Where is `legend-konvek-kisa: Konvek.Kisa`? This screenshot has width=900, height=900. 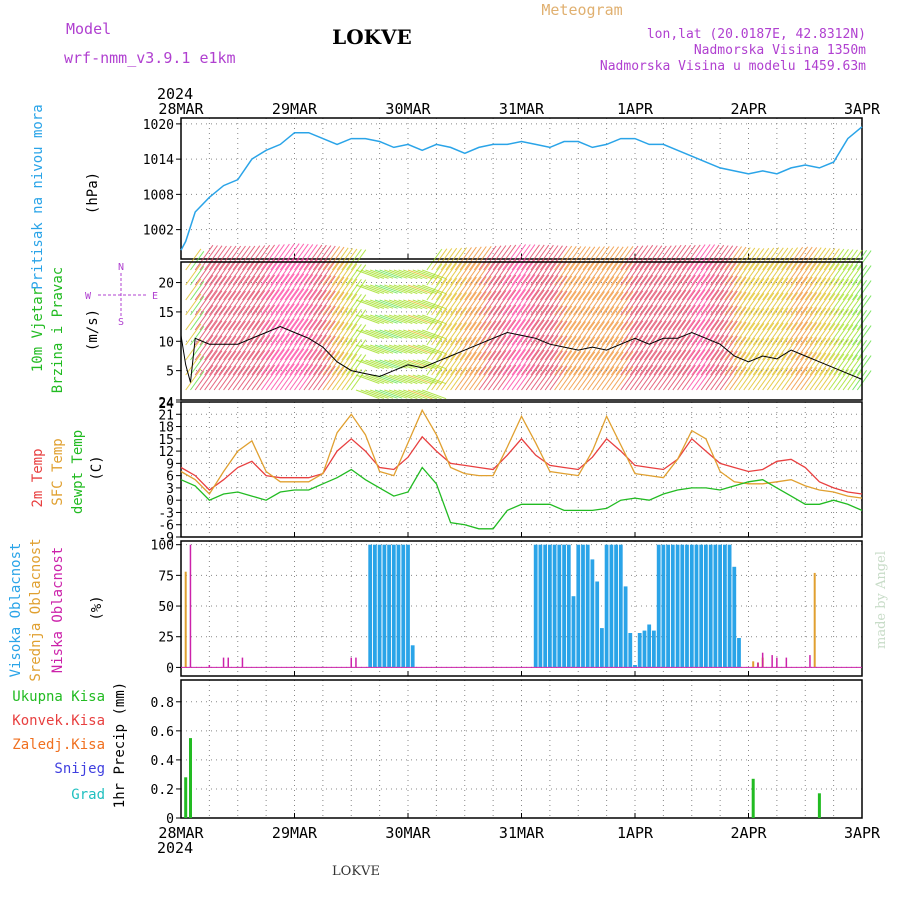 legend-konvek-kisa: Konvek.Kisa is located at coordinates (58, 721).